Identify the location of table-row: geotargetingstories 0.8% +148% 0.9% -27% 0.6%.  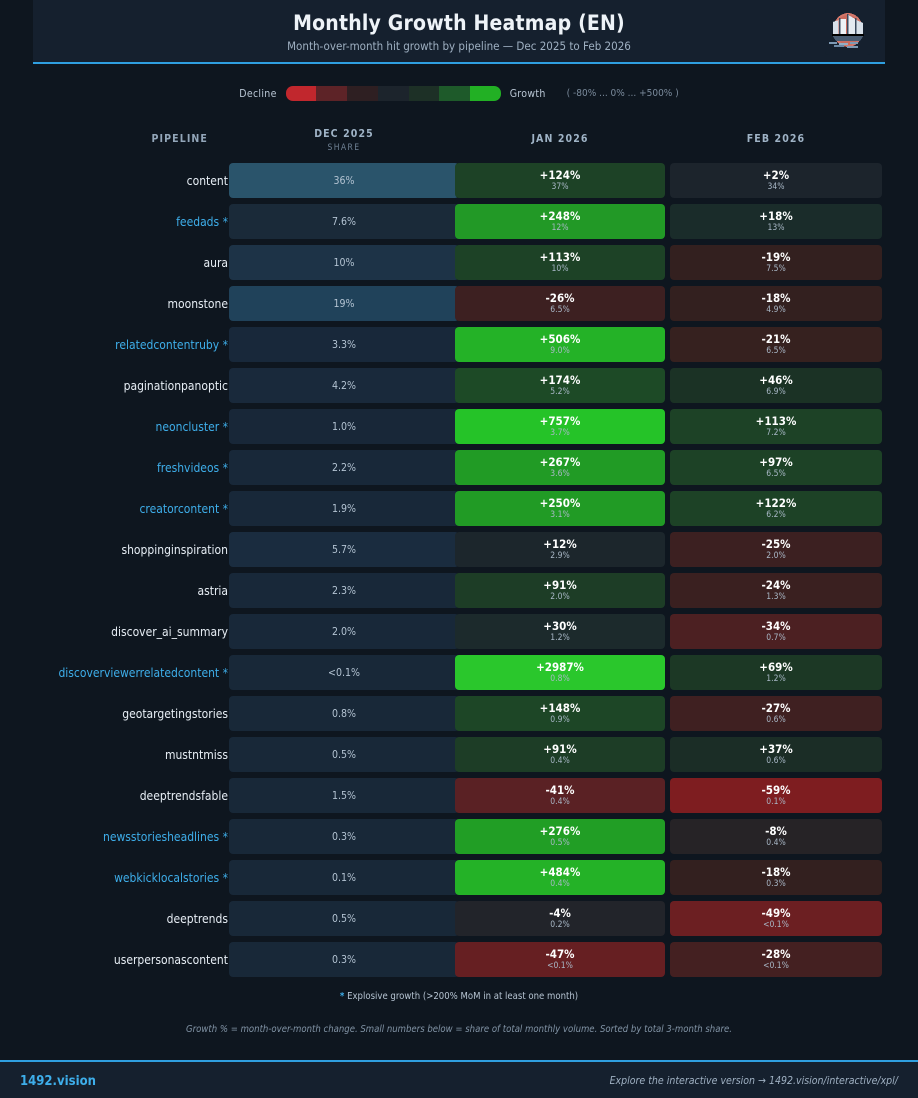
(459, 713).